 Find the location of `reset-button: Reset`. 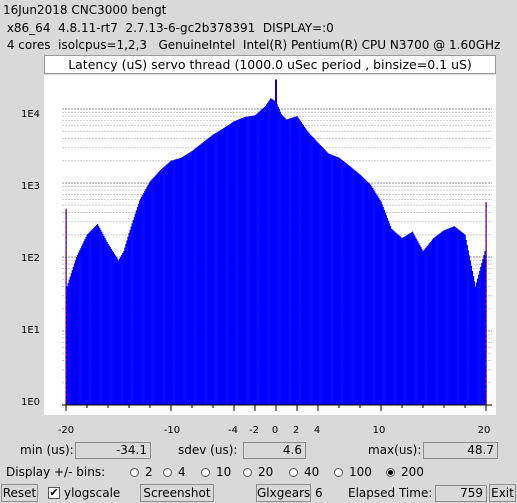

reset-button: Reset is located at coordinates (19, 493).